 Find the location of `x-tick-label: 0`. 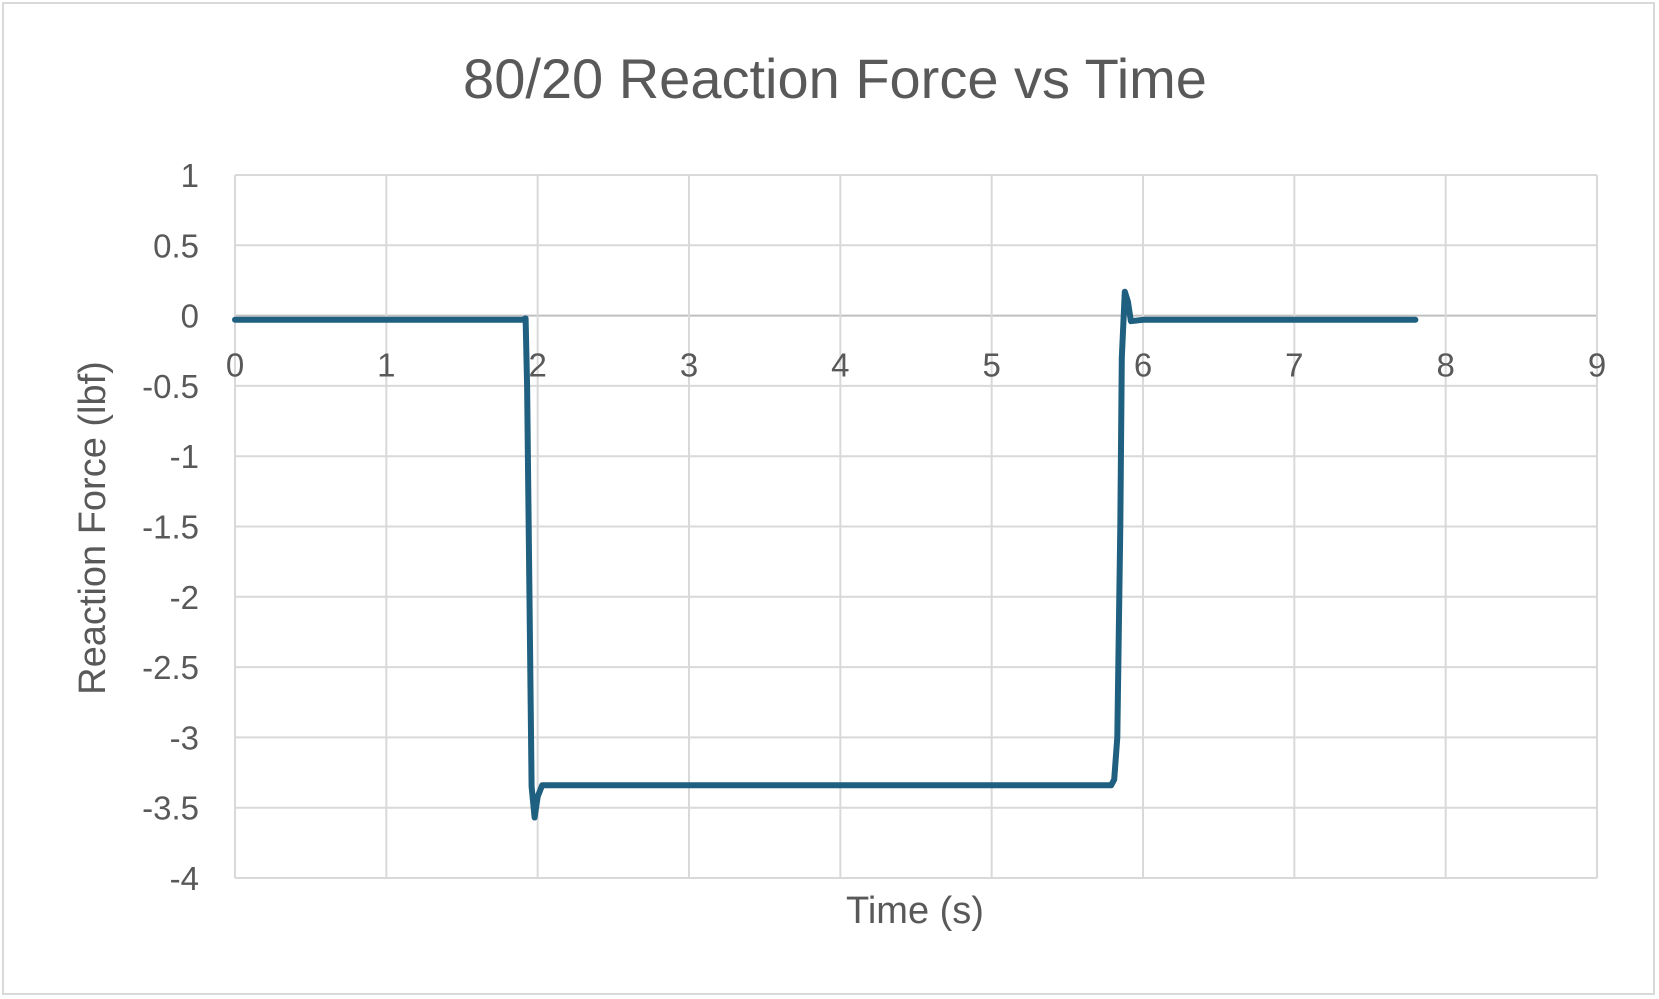

x-tick-label: 0 is located at coordinates (235, 365).